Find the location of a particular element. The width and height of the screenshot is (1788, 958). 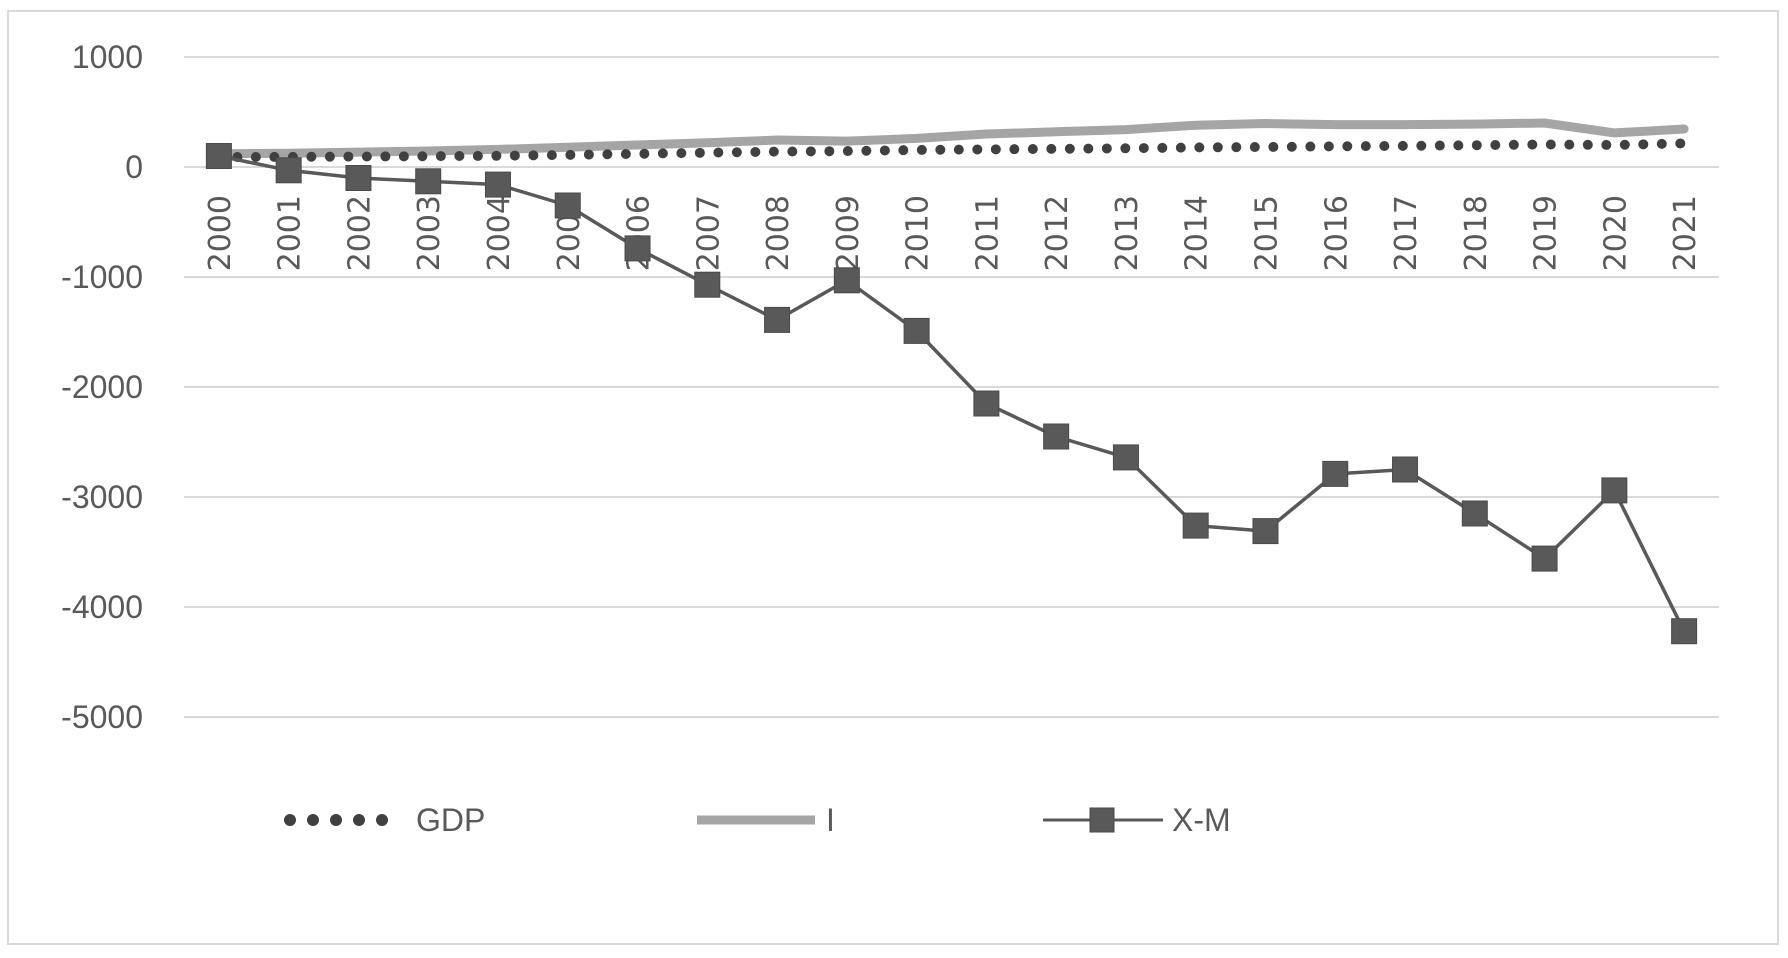

series-gdp-line is located at coordinates (951, 150).